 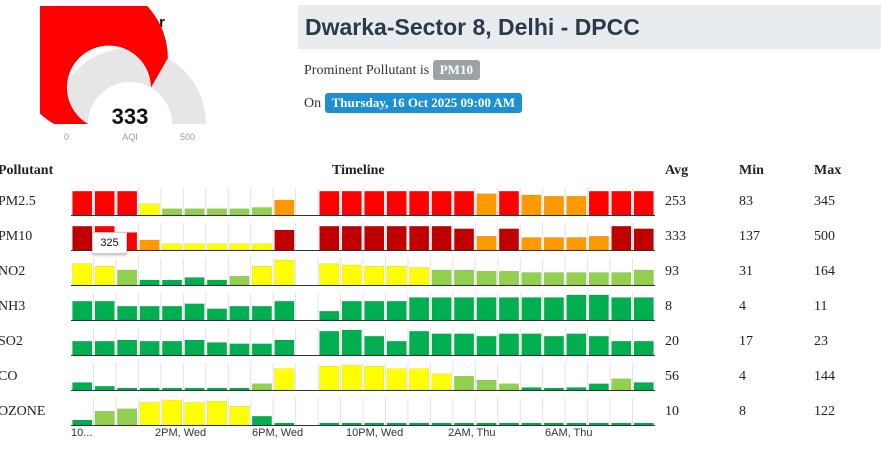 What do you see at coordinates (130, 86) in the screenshot?
I see `gauge-track` at bounding box center [130, 86].